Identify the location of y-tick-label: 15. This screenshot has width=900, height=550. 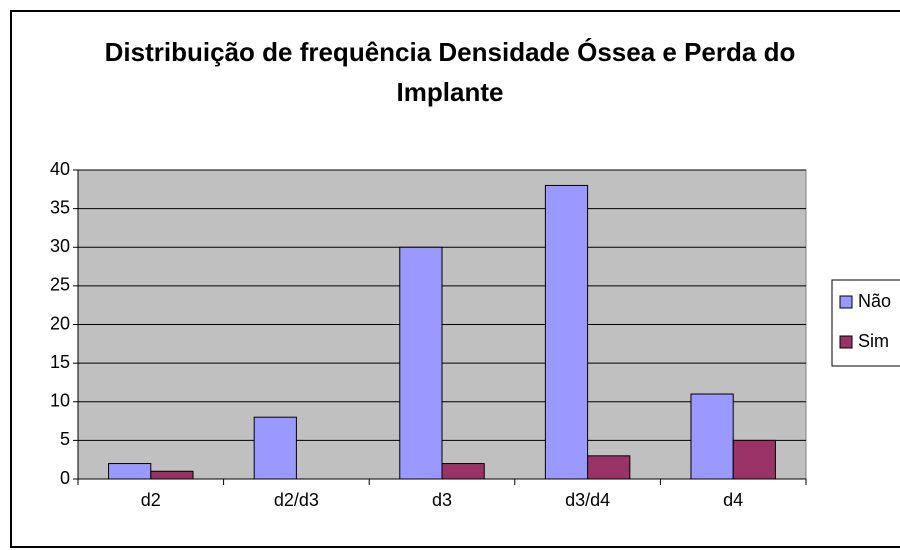
(60, 362).